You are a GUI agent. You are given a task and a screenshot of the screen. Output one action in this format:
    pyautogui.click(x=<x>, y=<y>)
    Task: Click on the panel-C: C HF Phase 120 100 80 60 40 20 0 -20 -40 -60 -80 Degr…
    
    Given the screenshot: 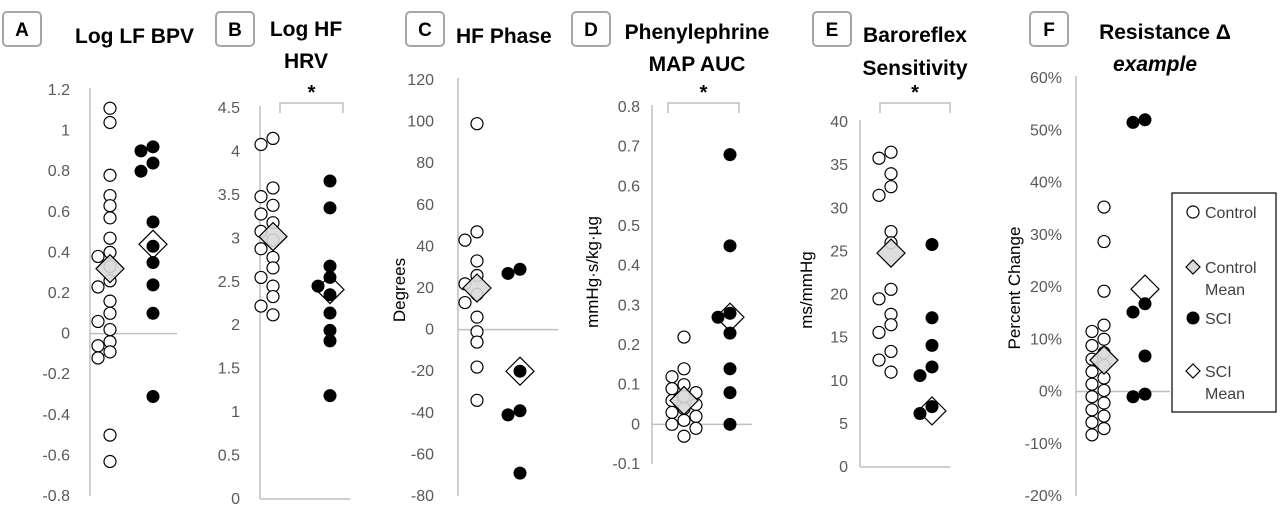 What is the action you would take?
    pyautogui.click(x=474, y=258)
    